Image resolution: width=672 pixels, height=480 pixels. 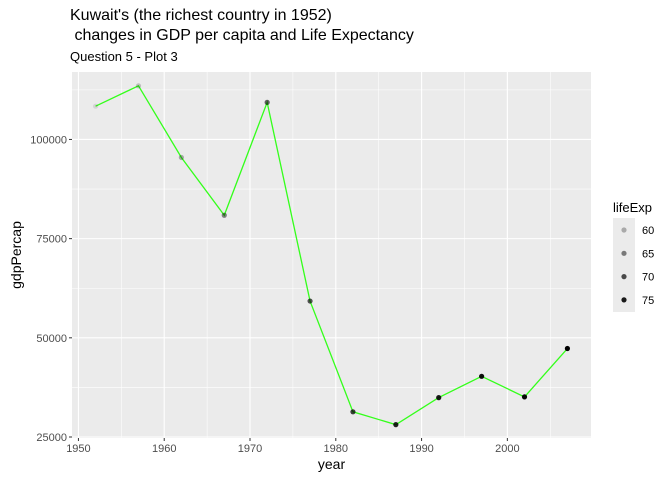 What do you see at coordinates (336, 449) in the screenshot?
I see `x-tick-label: 1980` at bounding box center [336, 449].